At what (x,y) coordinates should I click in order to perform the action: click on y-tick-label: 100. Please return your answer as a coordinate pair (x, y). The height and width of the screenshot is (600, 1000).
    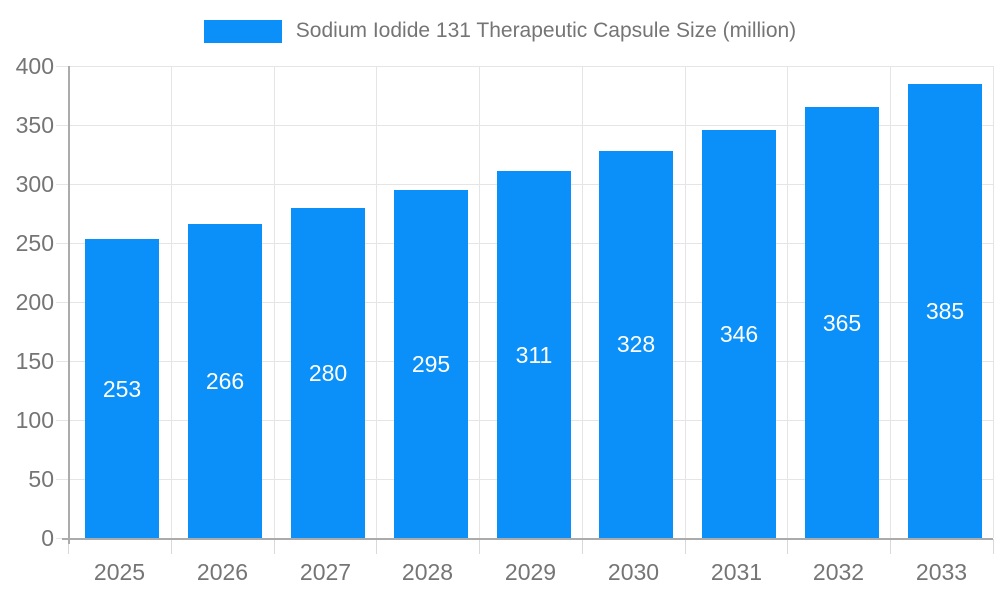
    Looking at the image, I should click on (34, 420).